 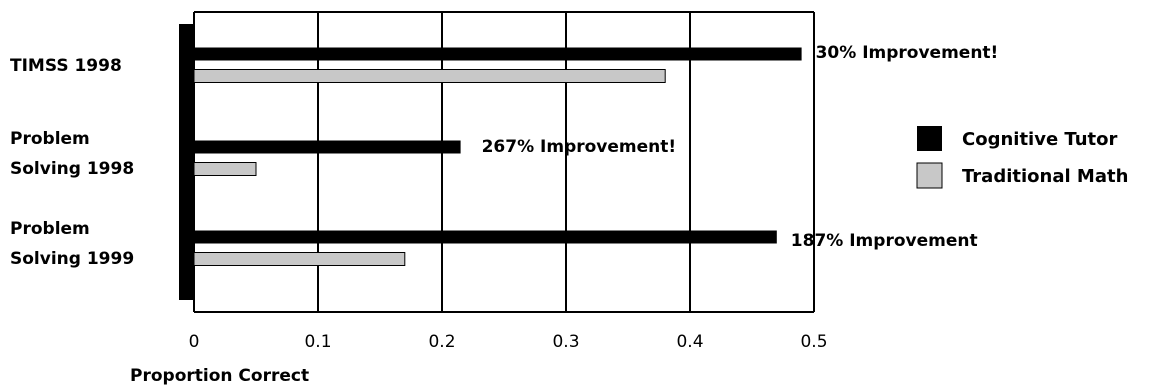 I want to click on x-tick-label: 0.3, so click(x=565, y=342).